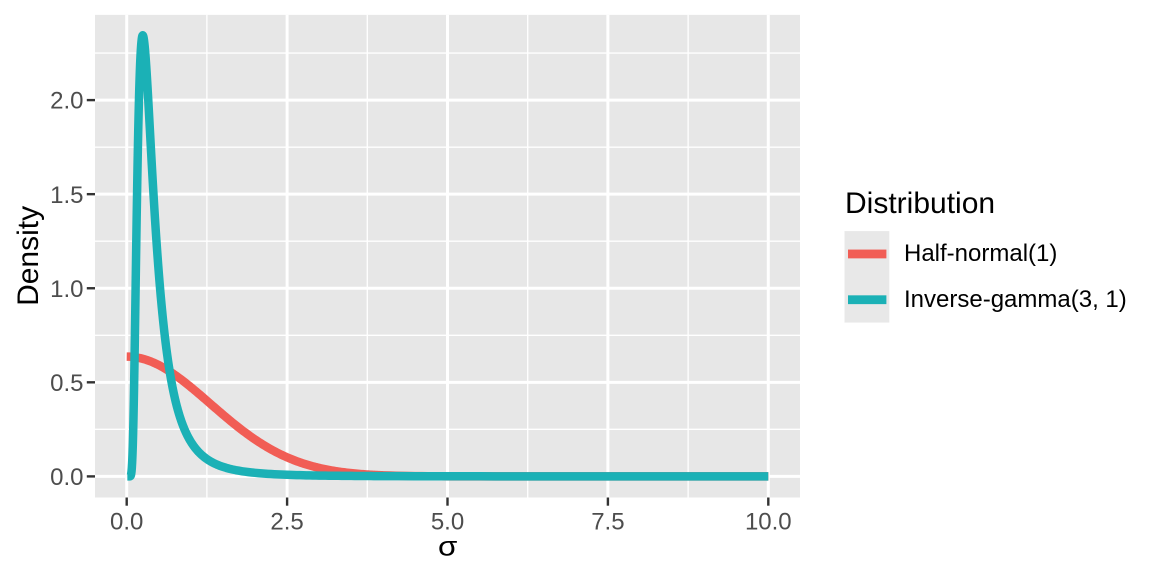  Describe the element at coordinates (66, 195) in the screenshot. I see `svg-text: 1.5` at that location.